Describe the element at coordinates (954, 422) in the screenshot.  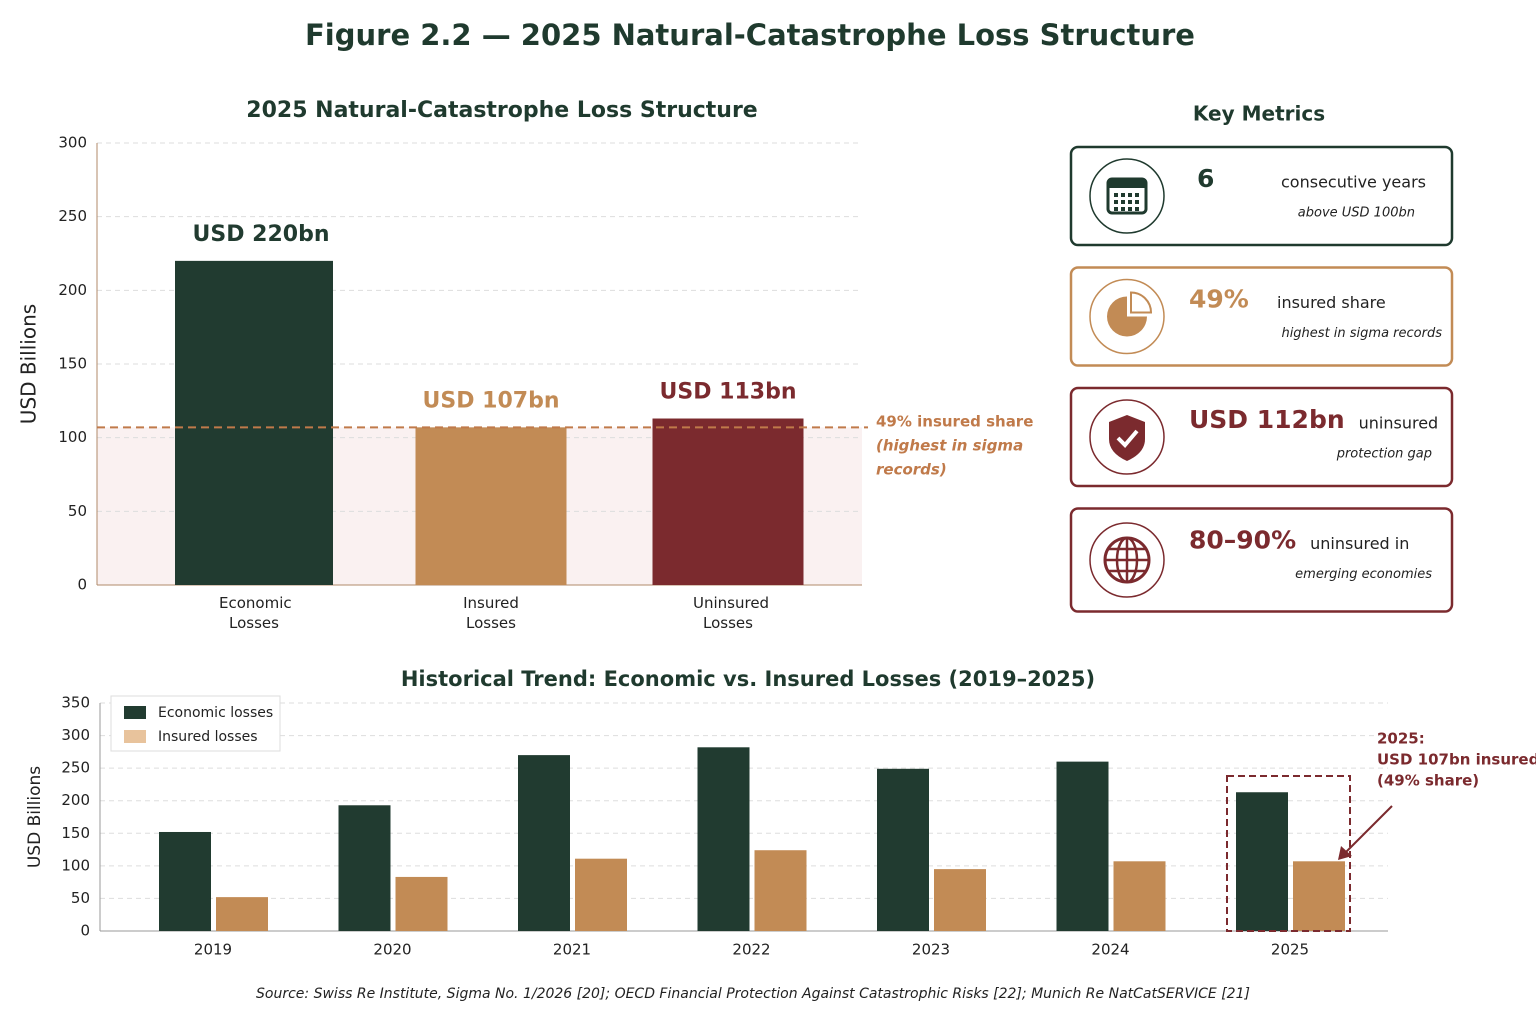
I see `reference-label: 49% insured share` at that location.